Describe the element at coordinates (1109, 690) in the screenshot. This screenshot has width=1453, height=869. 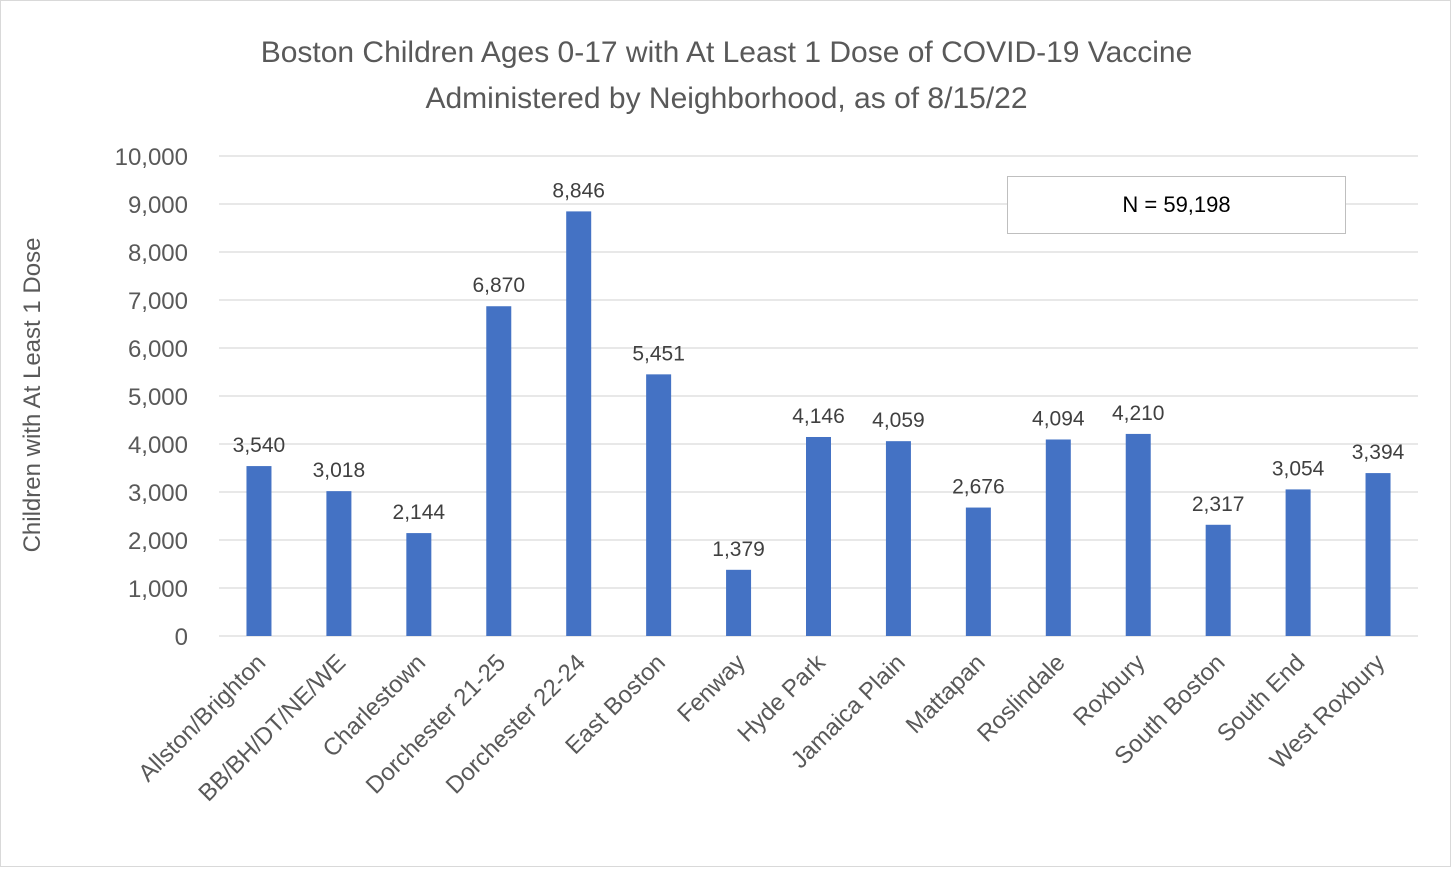
I see `x-tick-label: Roxbury` at that location.